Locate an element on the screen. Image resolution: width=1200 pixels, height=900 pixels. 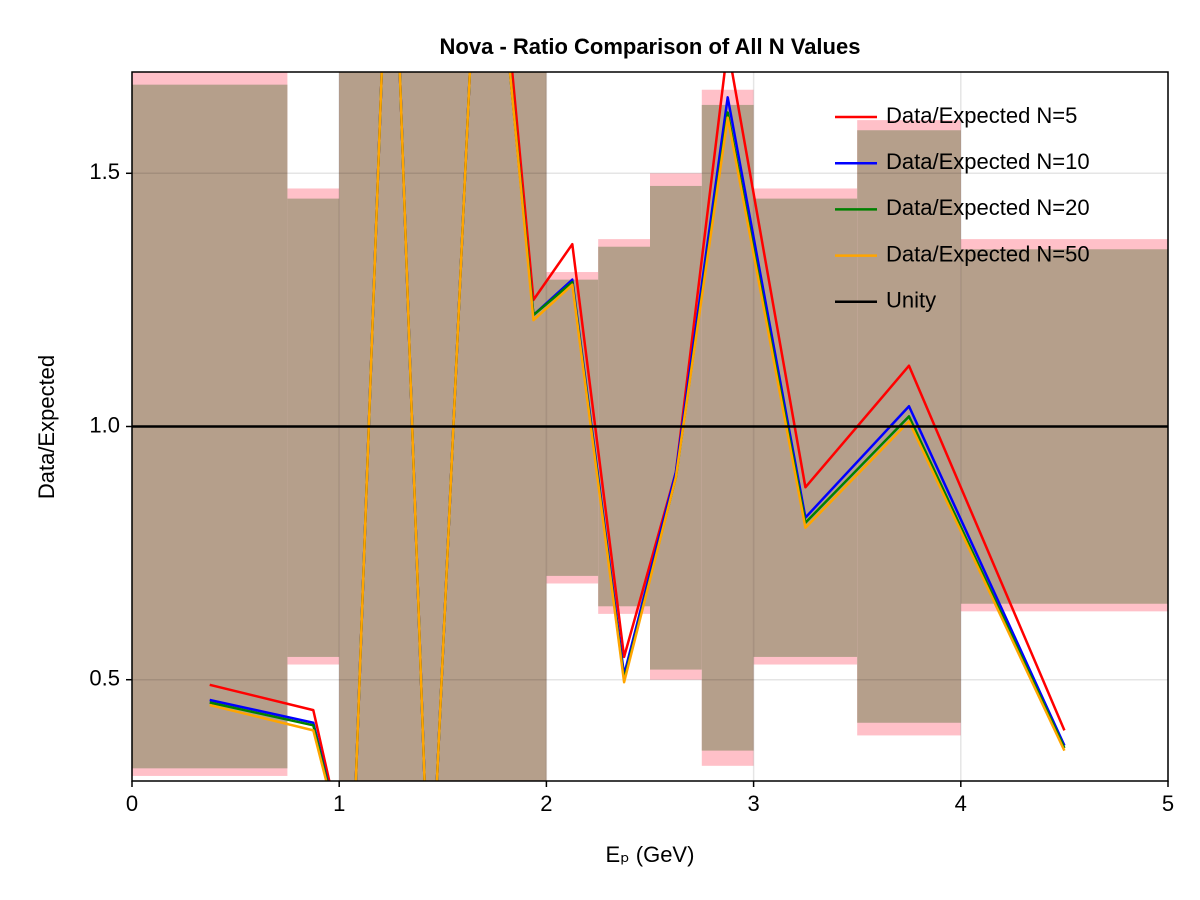
legend-label: Data/Expected N=5 is located at coordinates (981, 115).